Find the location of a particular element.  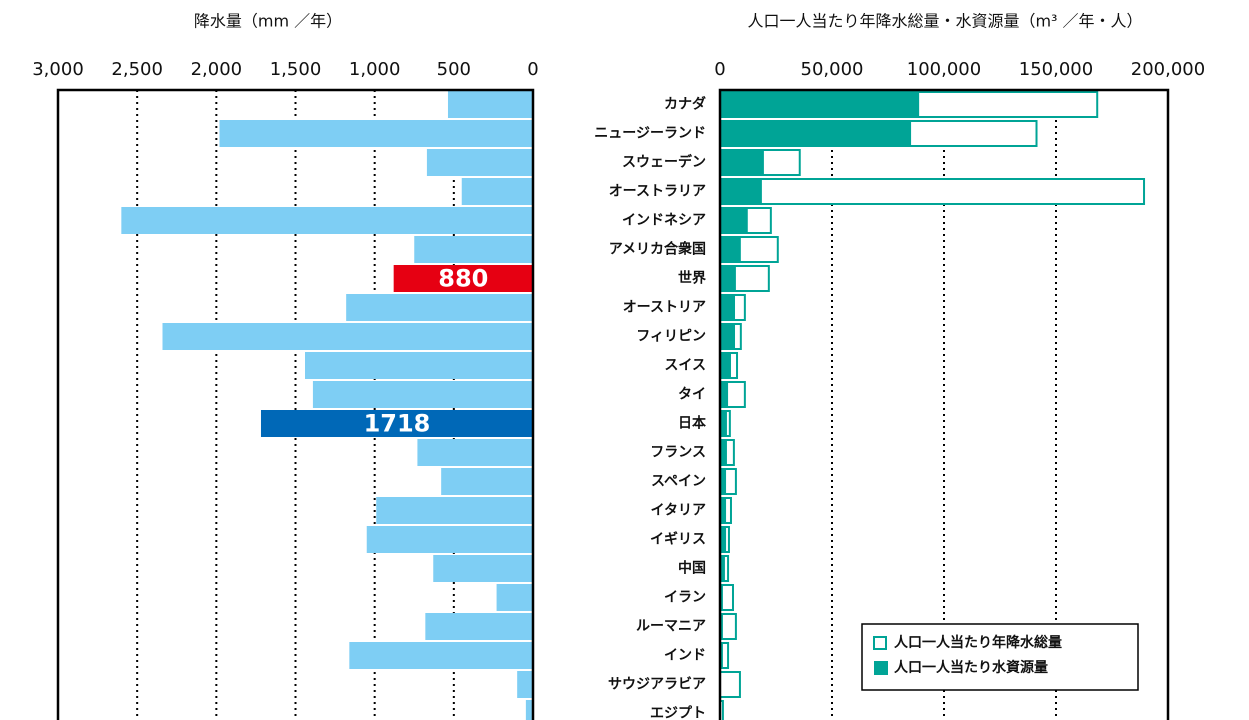

category-label: スウェーデン is located at coordinates (664, 162).